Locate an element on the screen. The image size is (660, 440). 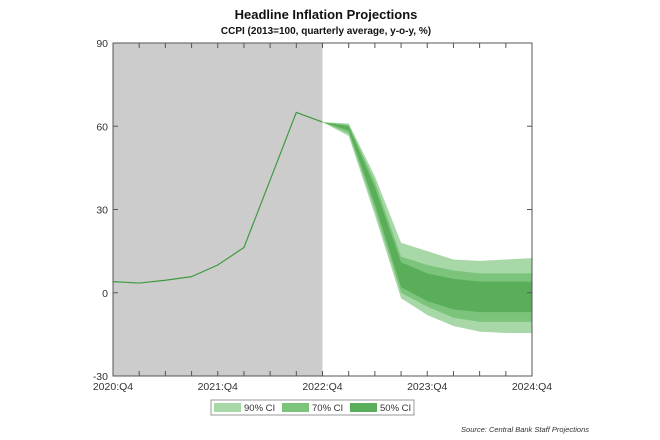
y-tick-label: 60 is located at coordinates (102, 127).